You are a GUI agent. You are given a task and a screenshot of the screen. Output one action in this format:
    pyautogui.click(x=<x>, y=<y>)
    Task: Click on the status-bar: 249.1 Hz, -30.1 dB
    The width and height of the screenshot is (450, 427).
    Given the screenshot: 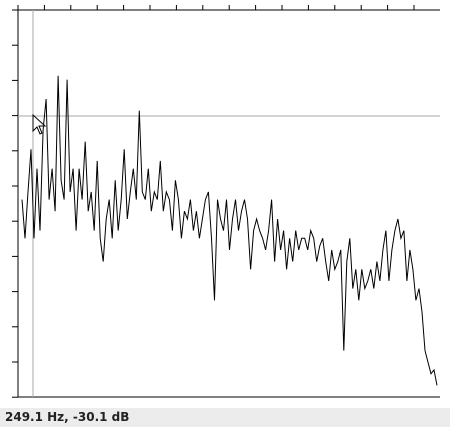 What is the action you would take?
    pyautogui.click(x=225, y=417)
    